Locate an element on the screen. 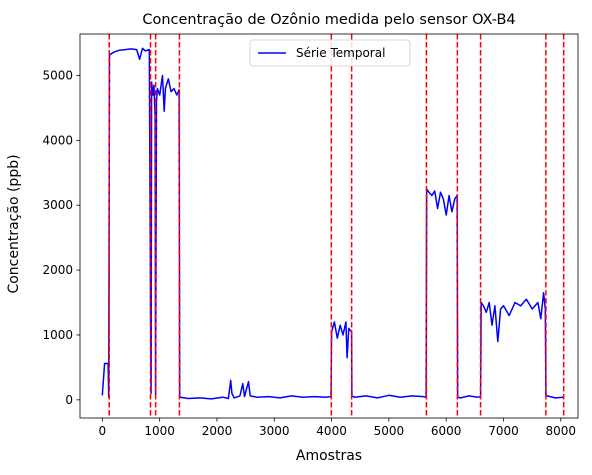  x-tick-label-4000: 4000 is located at coordinates (331, 431).